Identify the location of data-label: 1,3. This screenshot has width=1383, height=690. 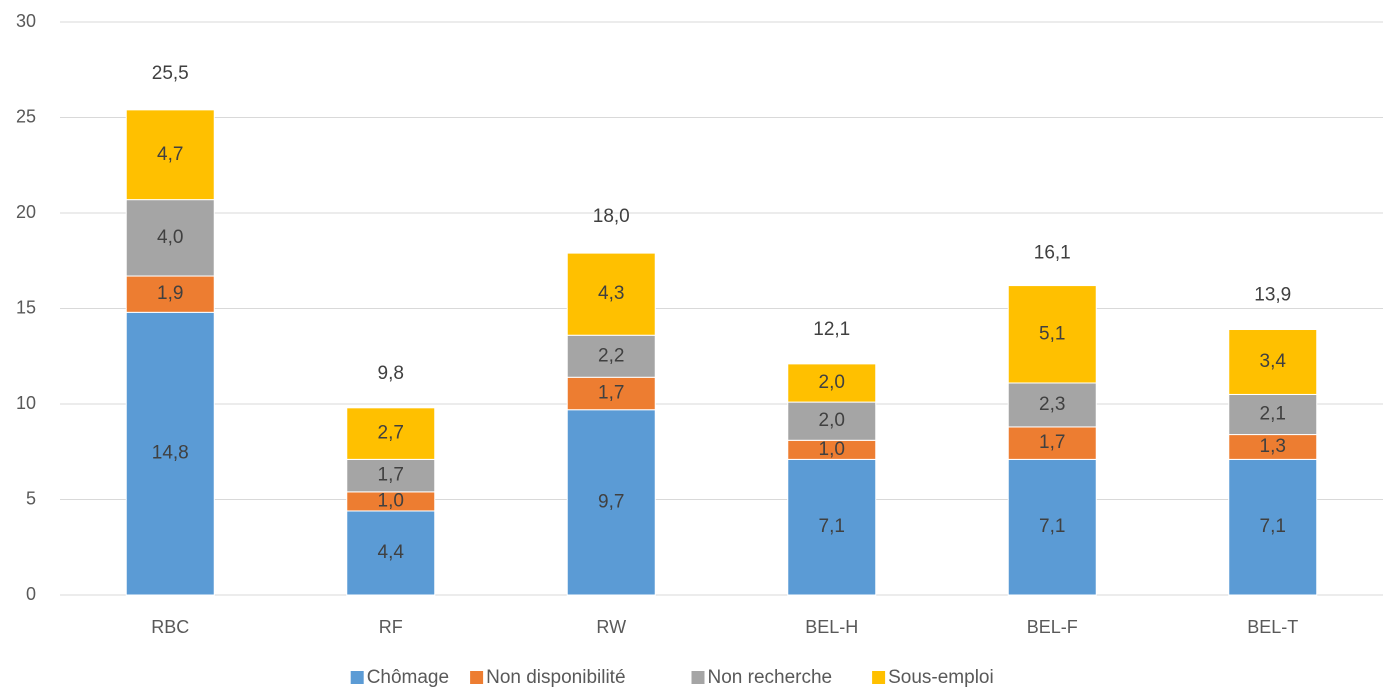
(1273, 446).